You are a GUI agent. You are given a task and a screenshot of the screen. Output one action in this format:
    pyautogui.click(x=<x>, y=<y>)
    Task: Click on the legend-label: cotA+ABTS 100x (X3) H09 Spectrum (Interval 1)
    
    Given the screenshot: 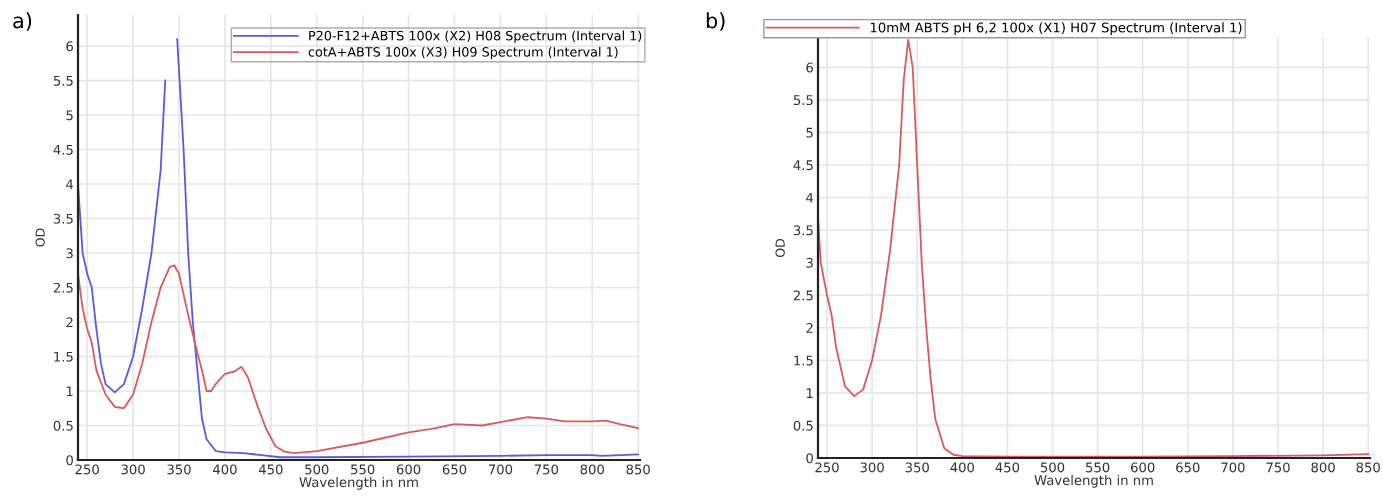 What is the action you would take?
    pyautogui.click(x=463, y=53)
    